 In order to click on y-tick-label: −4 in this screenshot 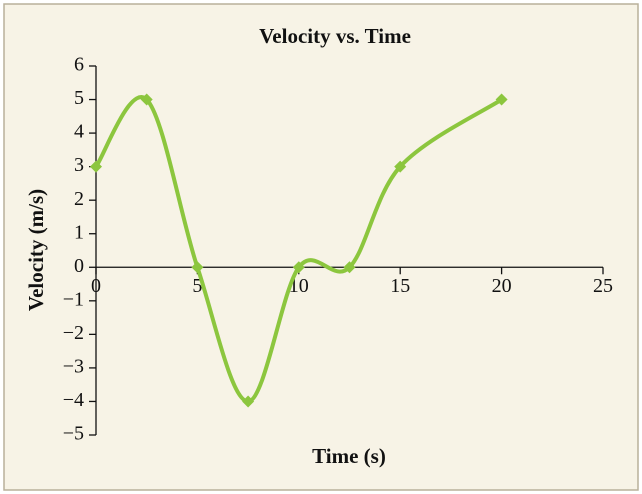, I will do `click(73, 400)`.